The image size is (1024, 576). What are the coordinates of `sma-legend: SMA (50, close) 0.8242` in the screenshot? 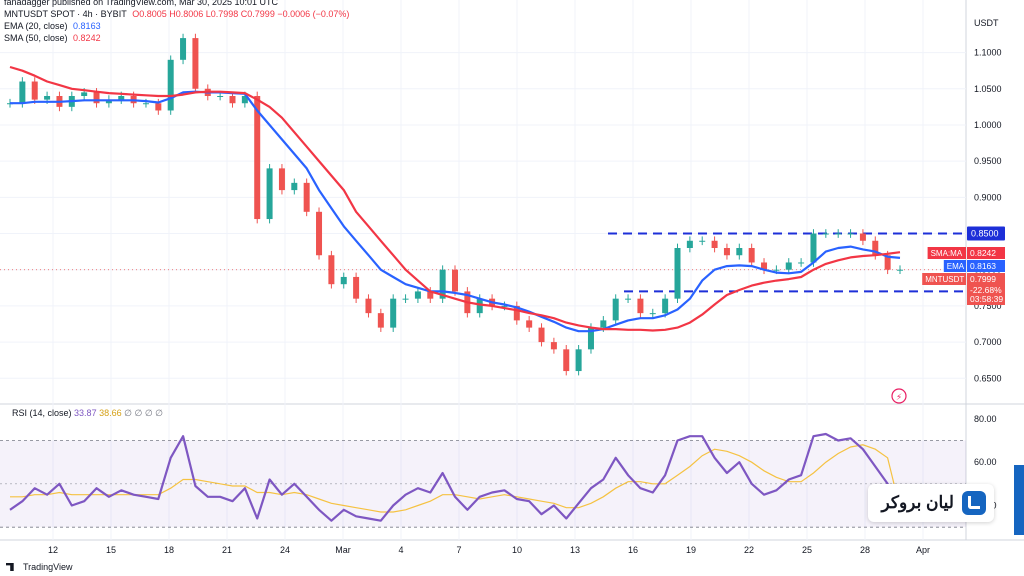 It's located at (54, 38).